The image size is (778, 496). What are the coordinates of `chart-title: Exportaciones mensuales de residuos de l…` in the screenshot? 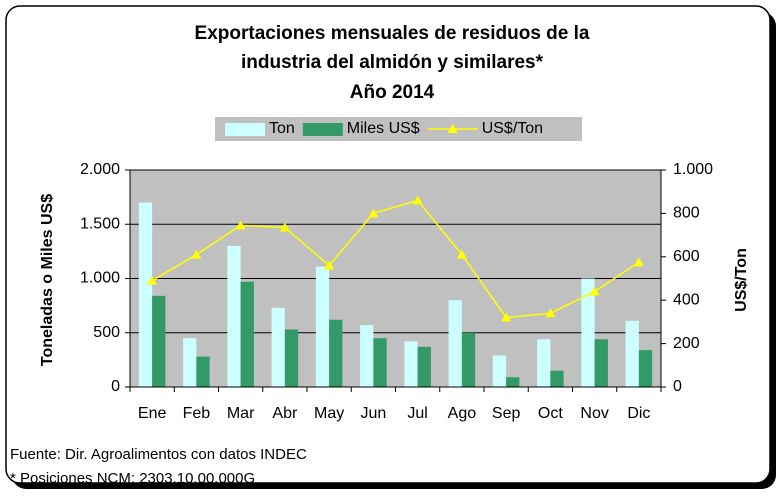 It's located at (392, 33).